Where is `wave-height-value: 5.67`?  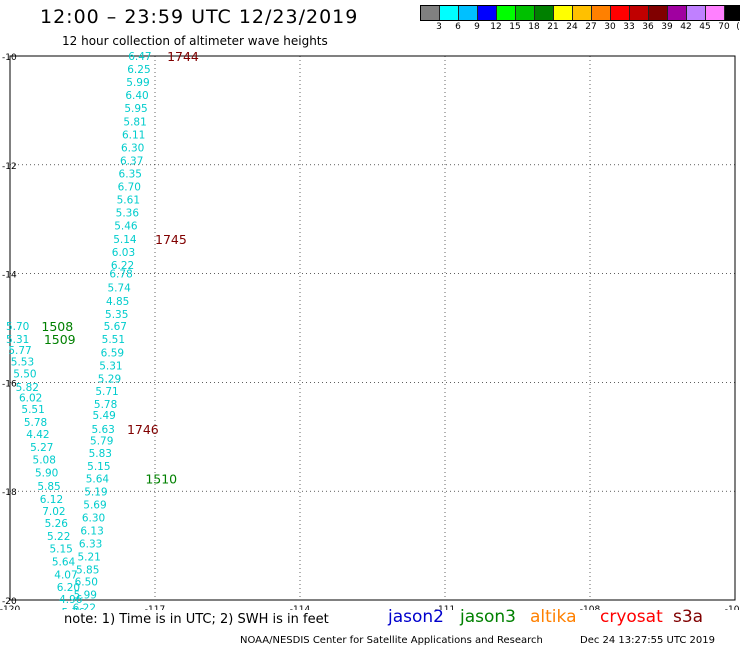
wave-height-value: 5.67 is located at coordinates (115, 327).